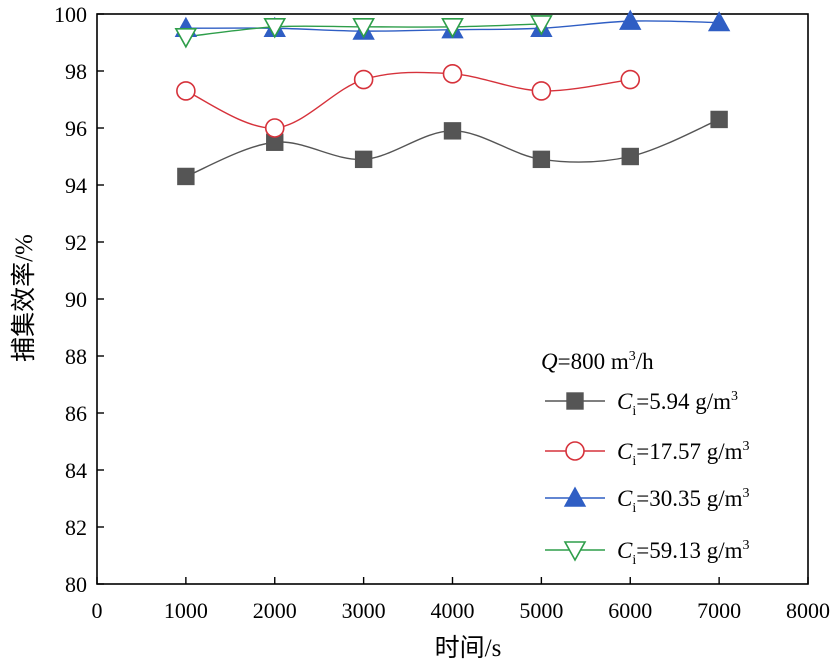 The width and height of the screenshot is (839, 666). I want to click on x-tick-label: 4000, so click(453, 610).